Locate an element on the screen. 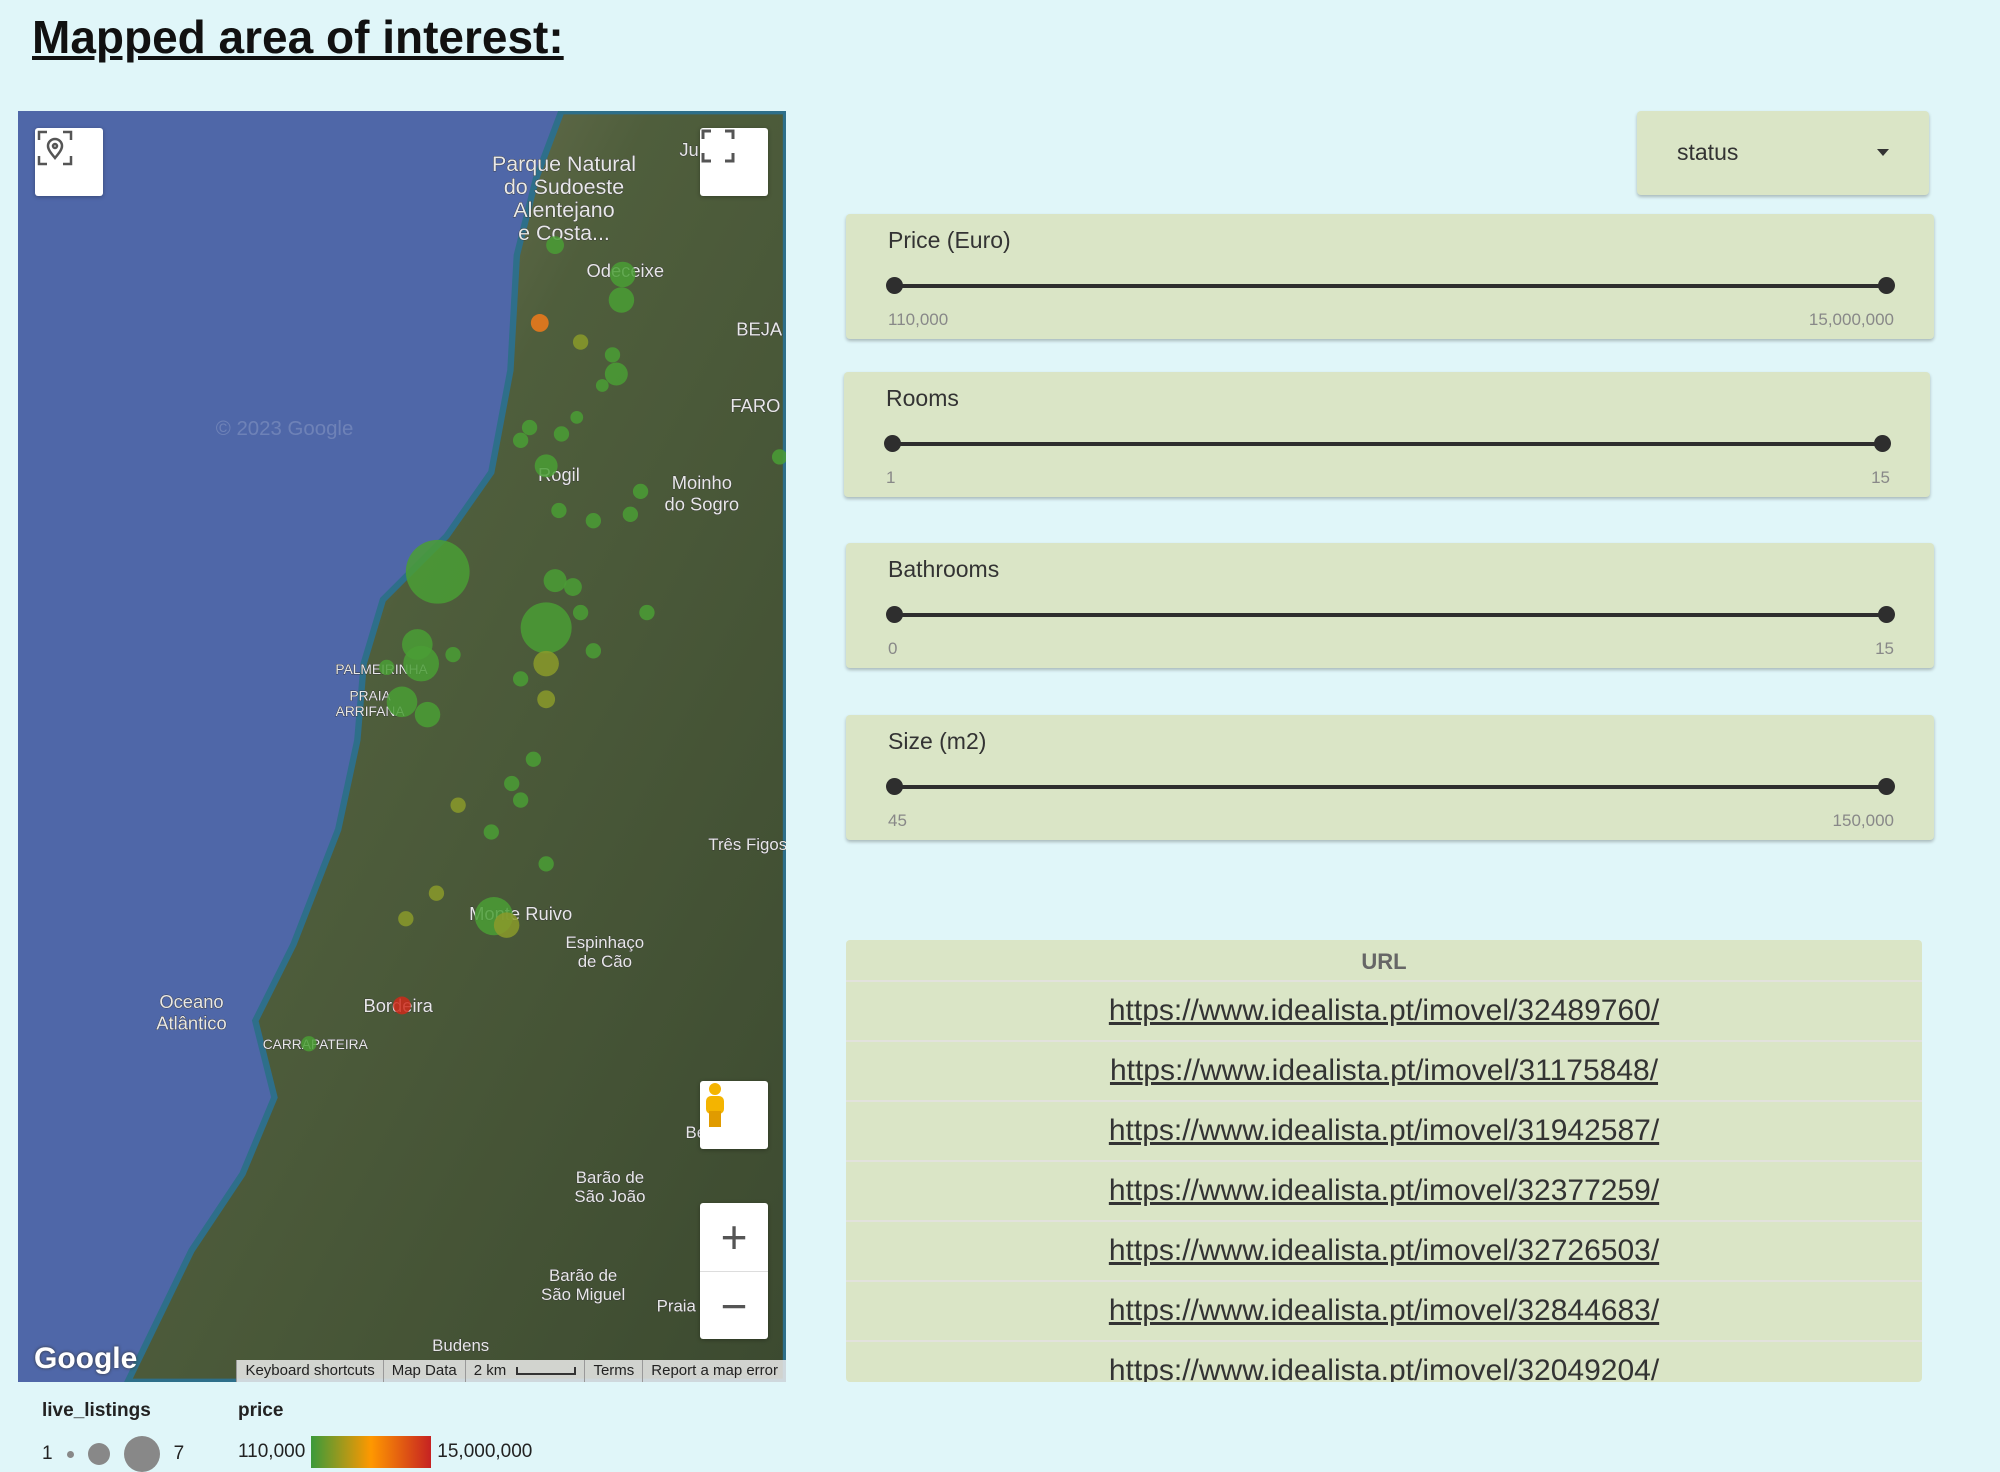 This screenshot has height=1472, width=2000. location-pin-icon is located at coordinates (55, 148).